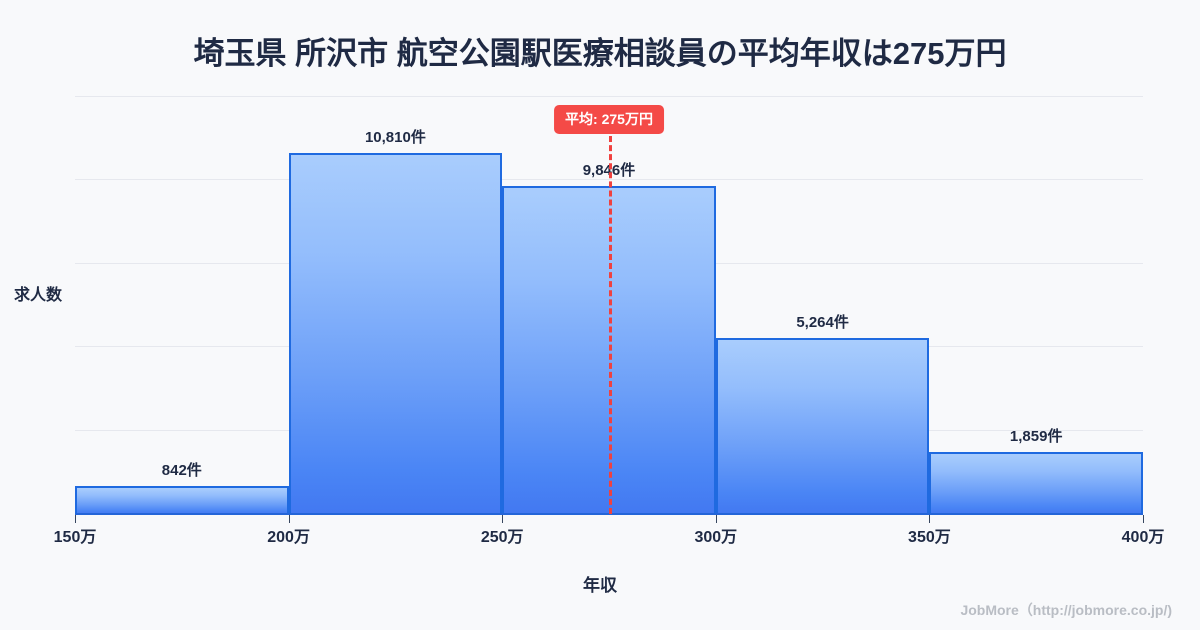  Describe the element at coordinates (609, 170) in the screenshot. I see `bar-value-label: 9,846件` at that location.